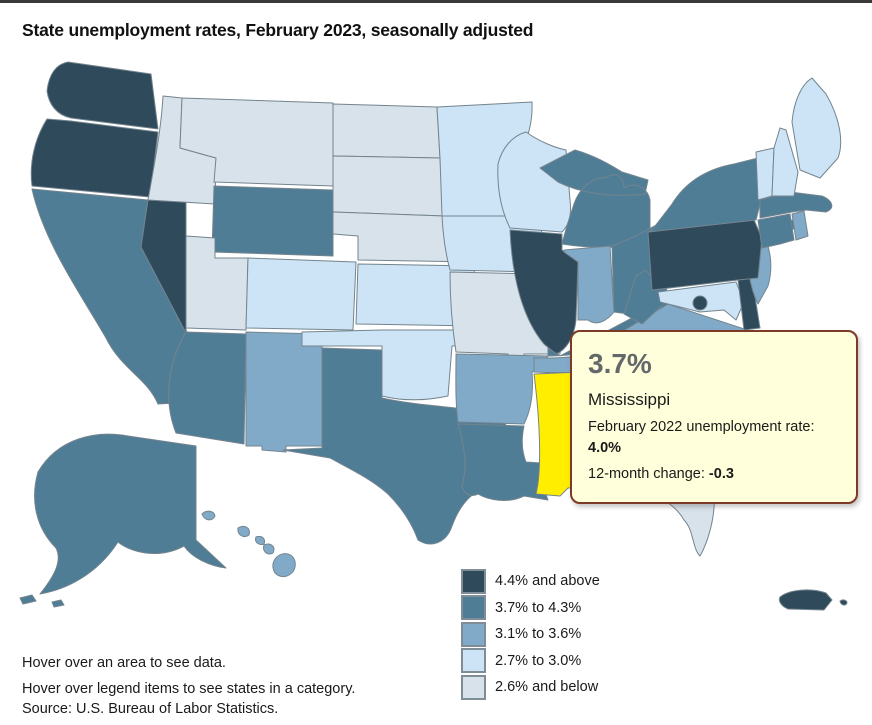 The height and width of the screenshot is (725, 872). What do you see at coordinates (776, 231) in the screenshot?
I see `state-connecticut` at bounding box center [776, 231].